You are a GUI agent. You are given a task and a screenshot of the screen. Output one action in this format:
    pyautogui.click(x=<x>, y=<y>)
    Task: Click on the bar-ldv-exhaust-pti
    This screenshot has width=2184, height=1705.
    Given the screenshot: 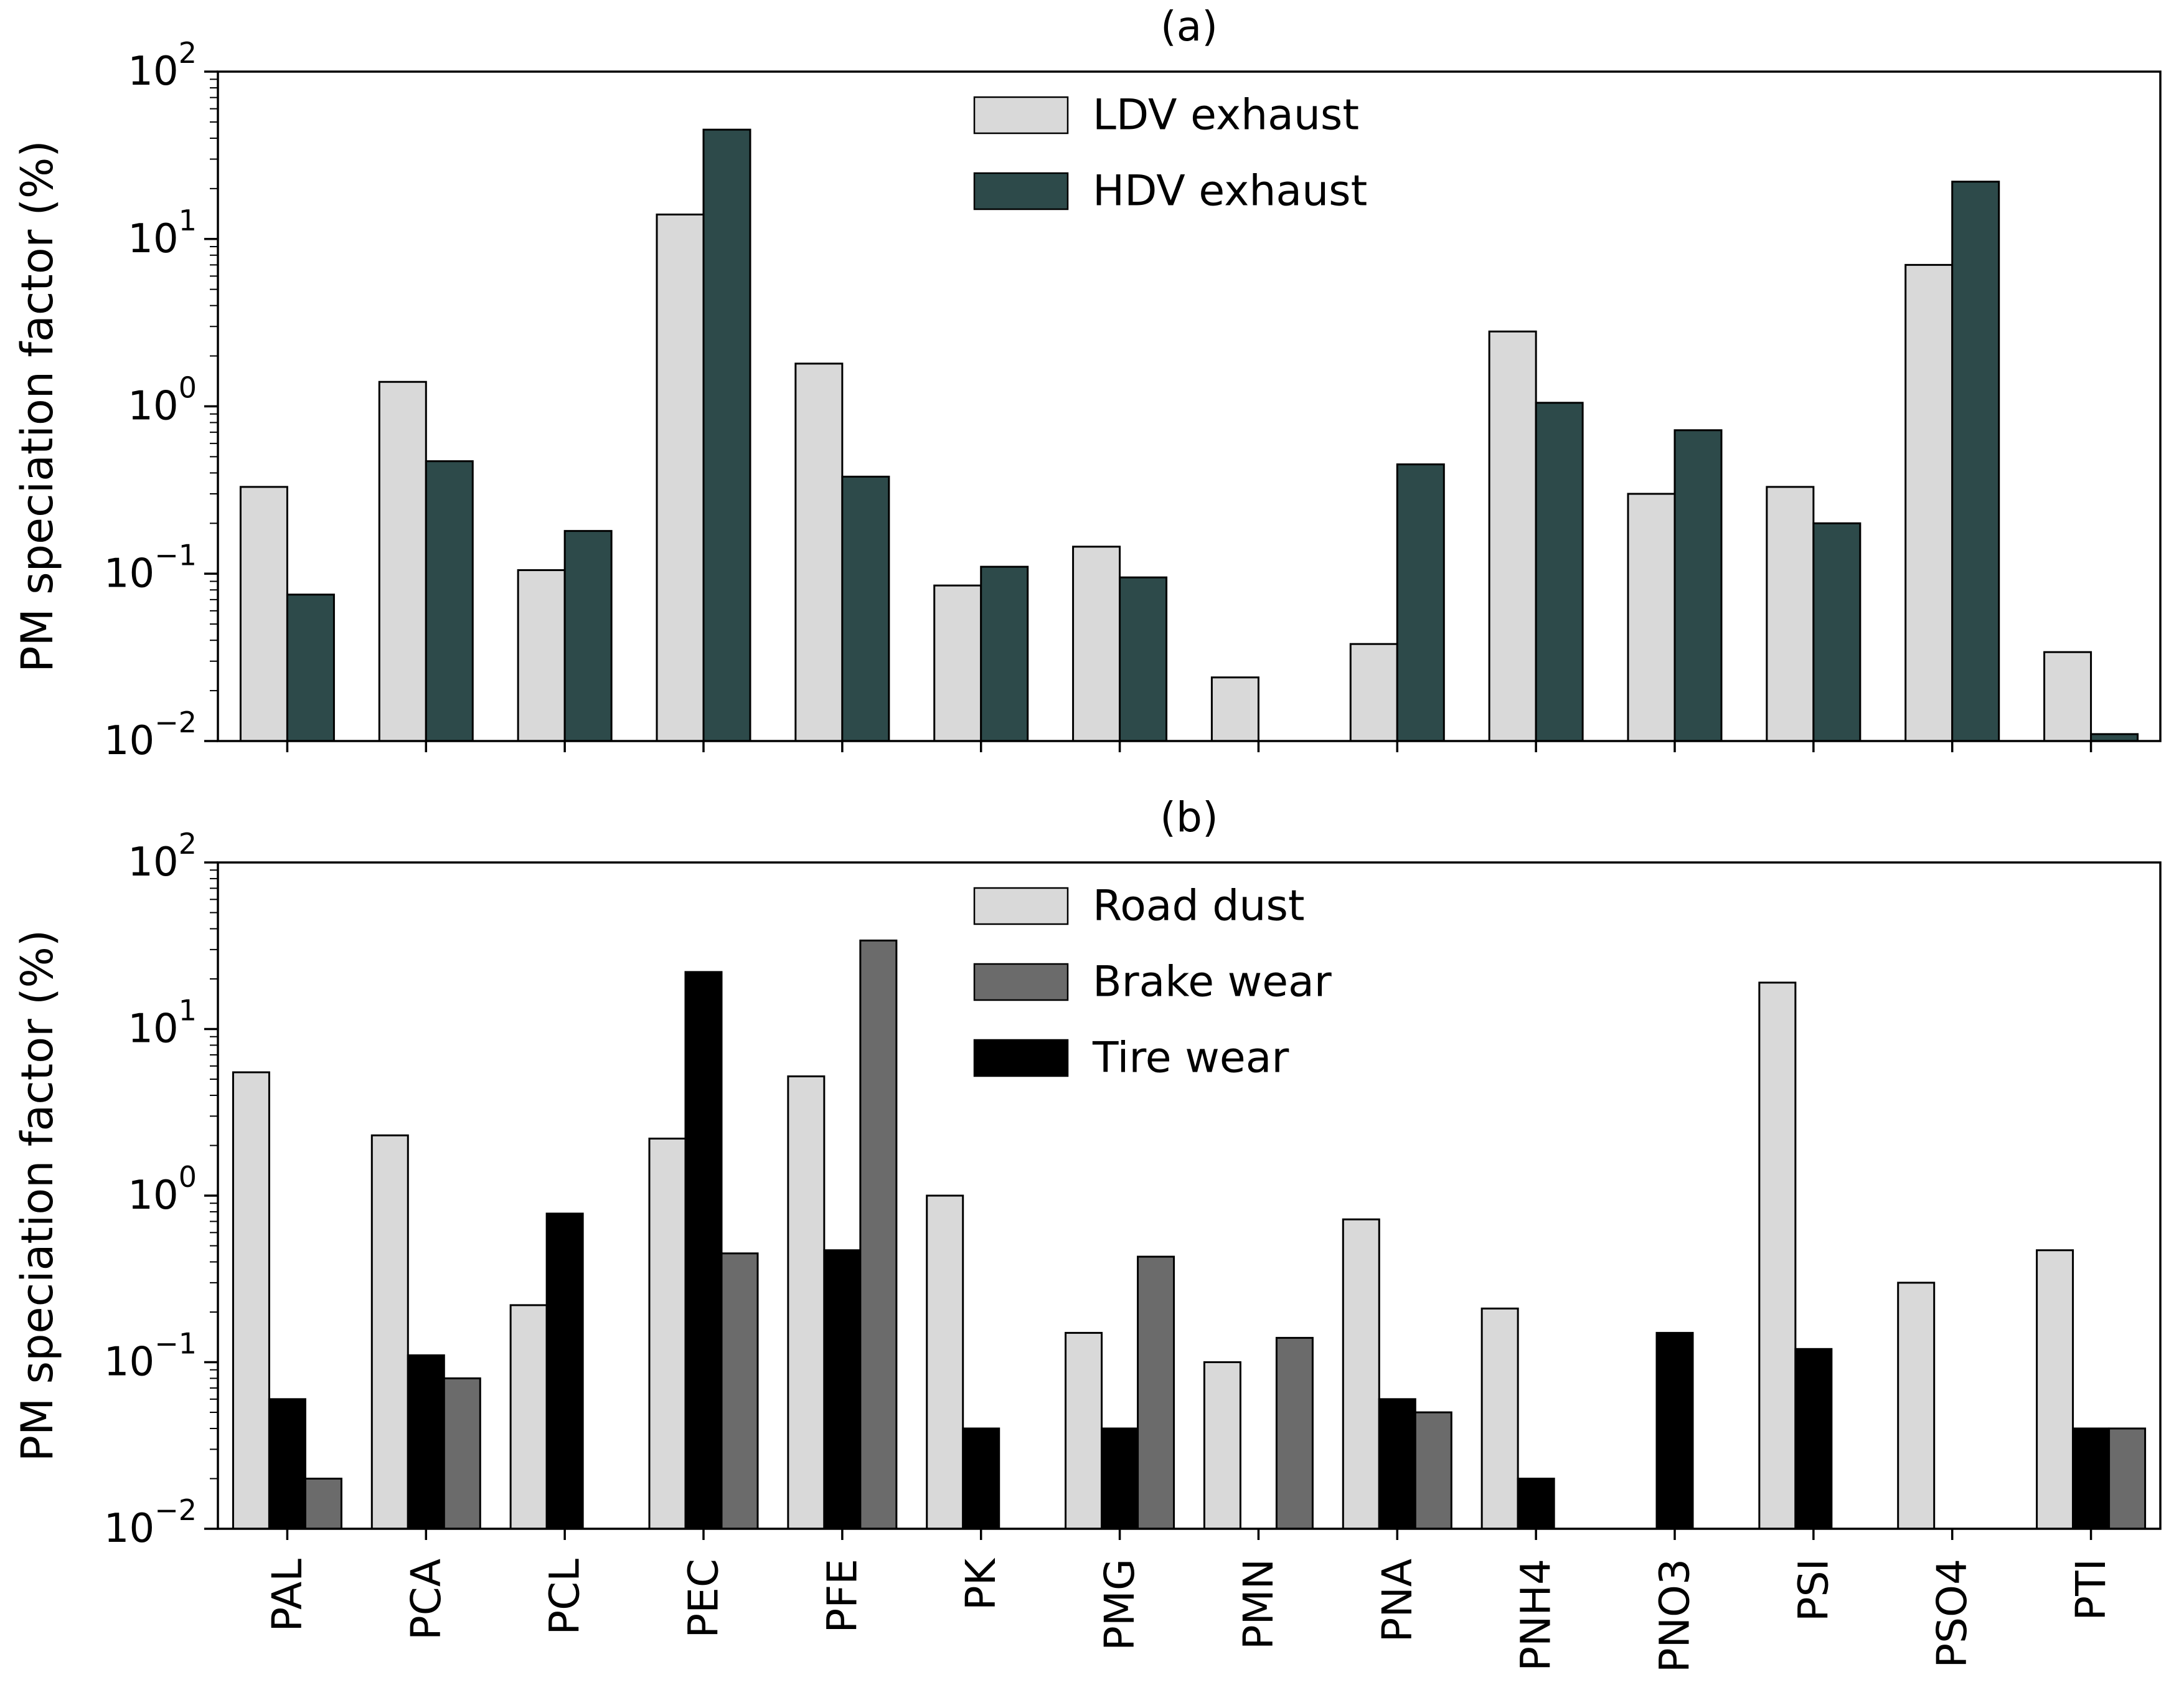 What is the action you would take?
    pyautogui.click(x=2067, y=697)
    